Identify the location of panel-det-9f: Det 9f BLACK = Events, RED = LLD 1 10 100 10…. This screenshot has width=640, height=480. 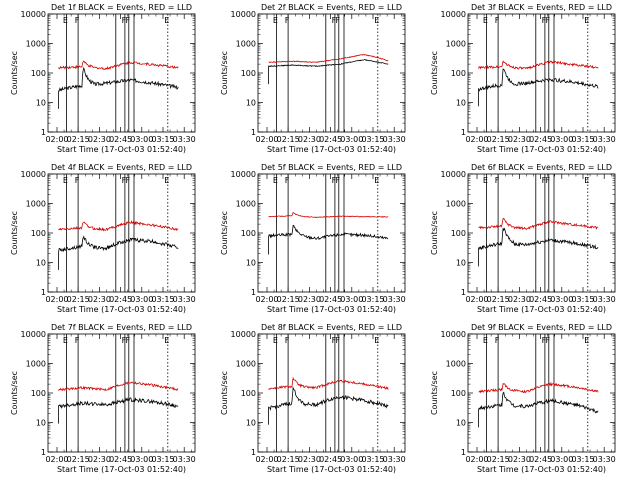
(523, 398).